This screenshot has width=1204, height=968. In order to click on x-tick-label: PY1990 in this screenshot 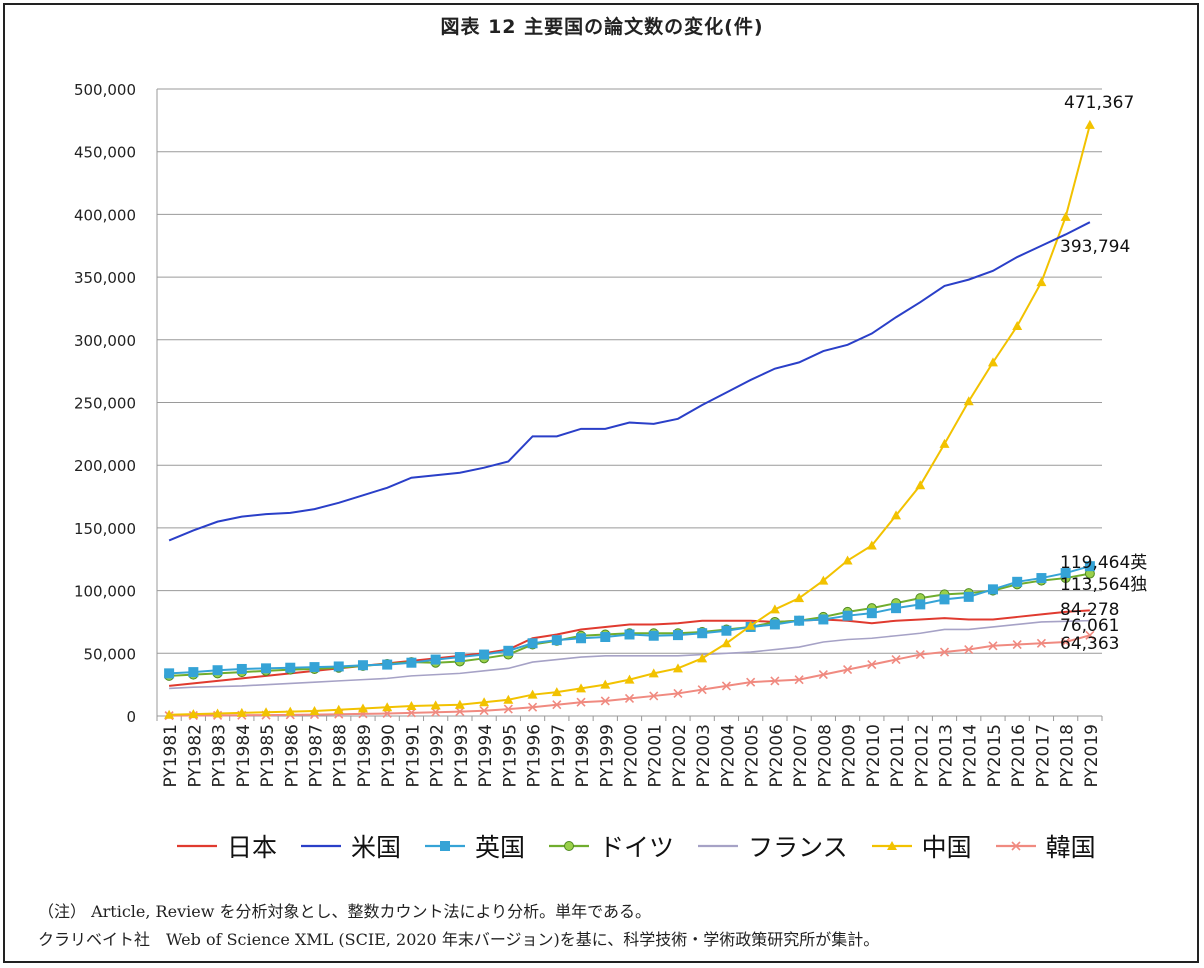, I will do `click(389, 756)`.